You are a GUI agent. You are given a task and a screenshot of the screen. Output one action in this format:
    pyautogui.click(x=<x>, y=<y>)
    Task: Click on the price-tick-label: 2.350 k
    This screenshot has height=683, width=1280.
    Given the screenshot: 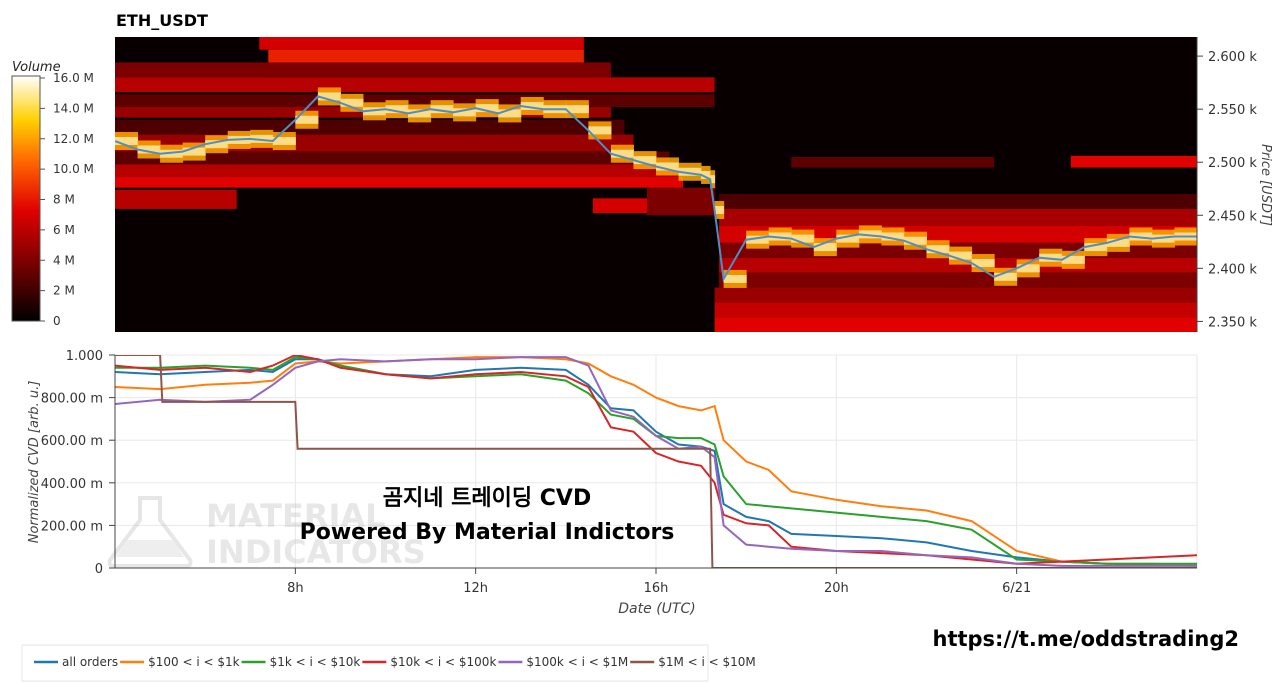 What is the action you would take?
    pyautogui.click(x=1232, y=322)
    